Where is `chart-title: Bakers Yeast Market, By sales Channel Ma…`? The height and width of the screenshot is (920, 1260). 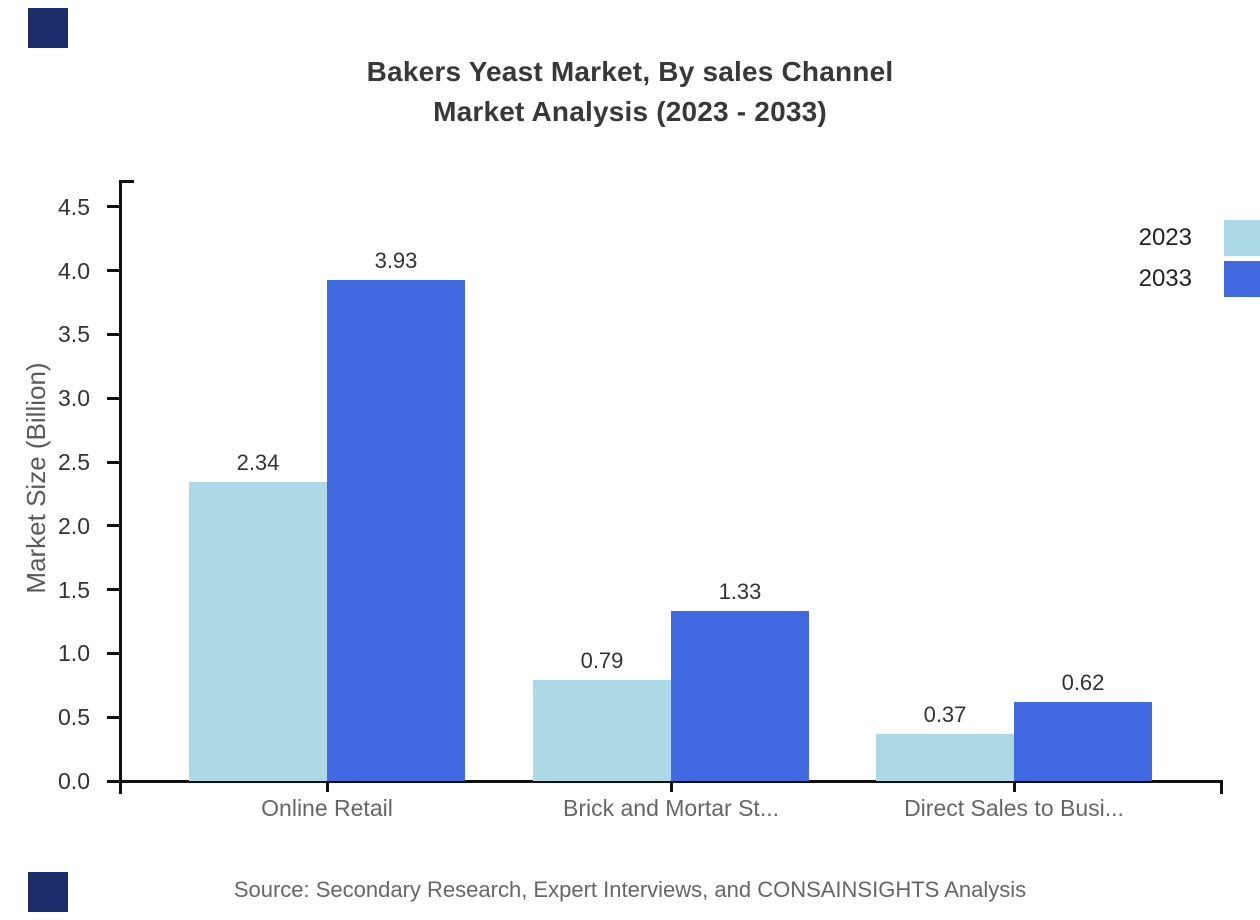 chart-title: Bakers Yeast Market, By sales Channel Ma… is located at coordinates (630, 92).